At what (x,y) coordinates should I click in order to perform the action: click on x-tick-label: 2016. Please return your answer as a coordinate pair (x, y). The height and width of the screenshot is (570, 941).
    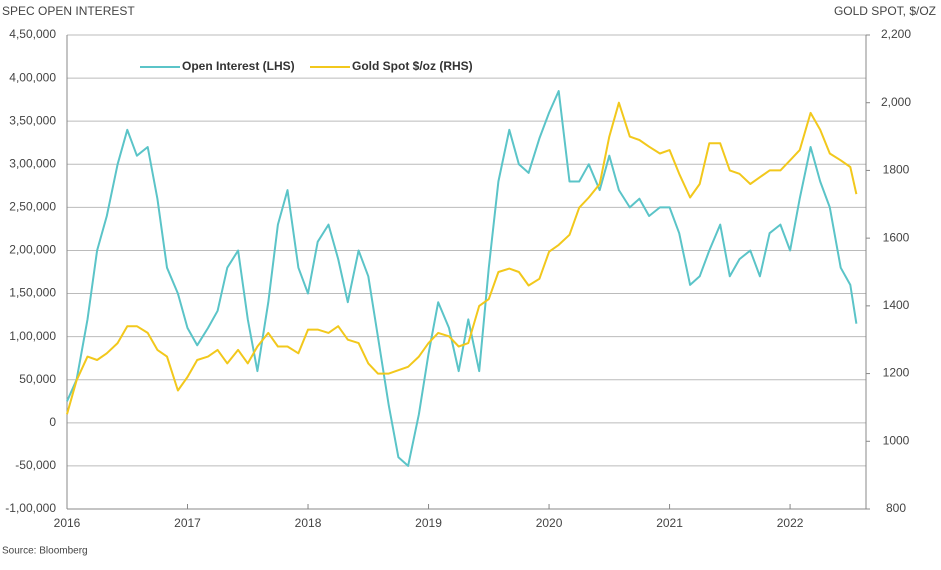
    Looking at the image, I should click on (67, 523).